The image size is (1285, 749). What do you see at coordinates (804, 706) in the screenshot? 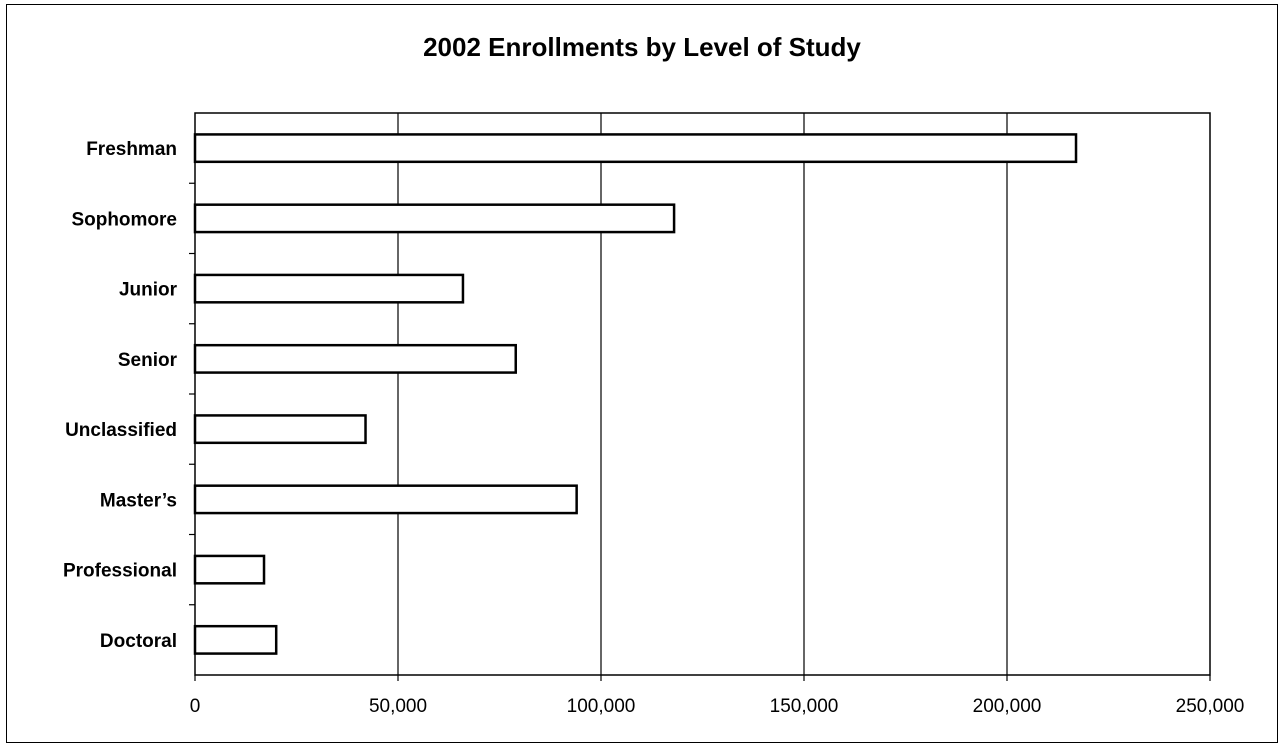
I see `x-tick-label: 150,000` at bounding box center [804, 706].